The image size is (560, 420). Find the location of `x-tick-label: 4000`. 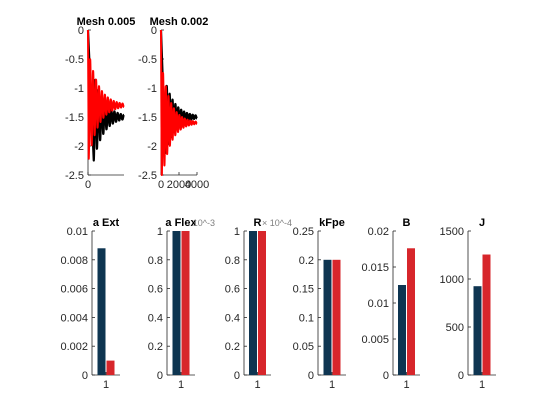

x-tick-label: 4000 is located at coordinates (197, 185).